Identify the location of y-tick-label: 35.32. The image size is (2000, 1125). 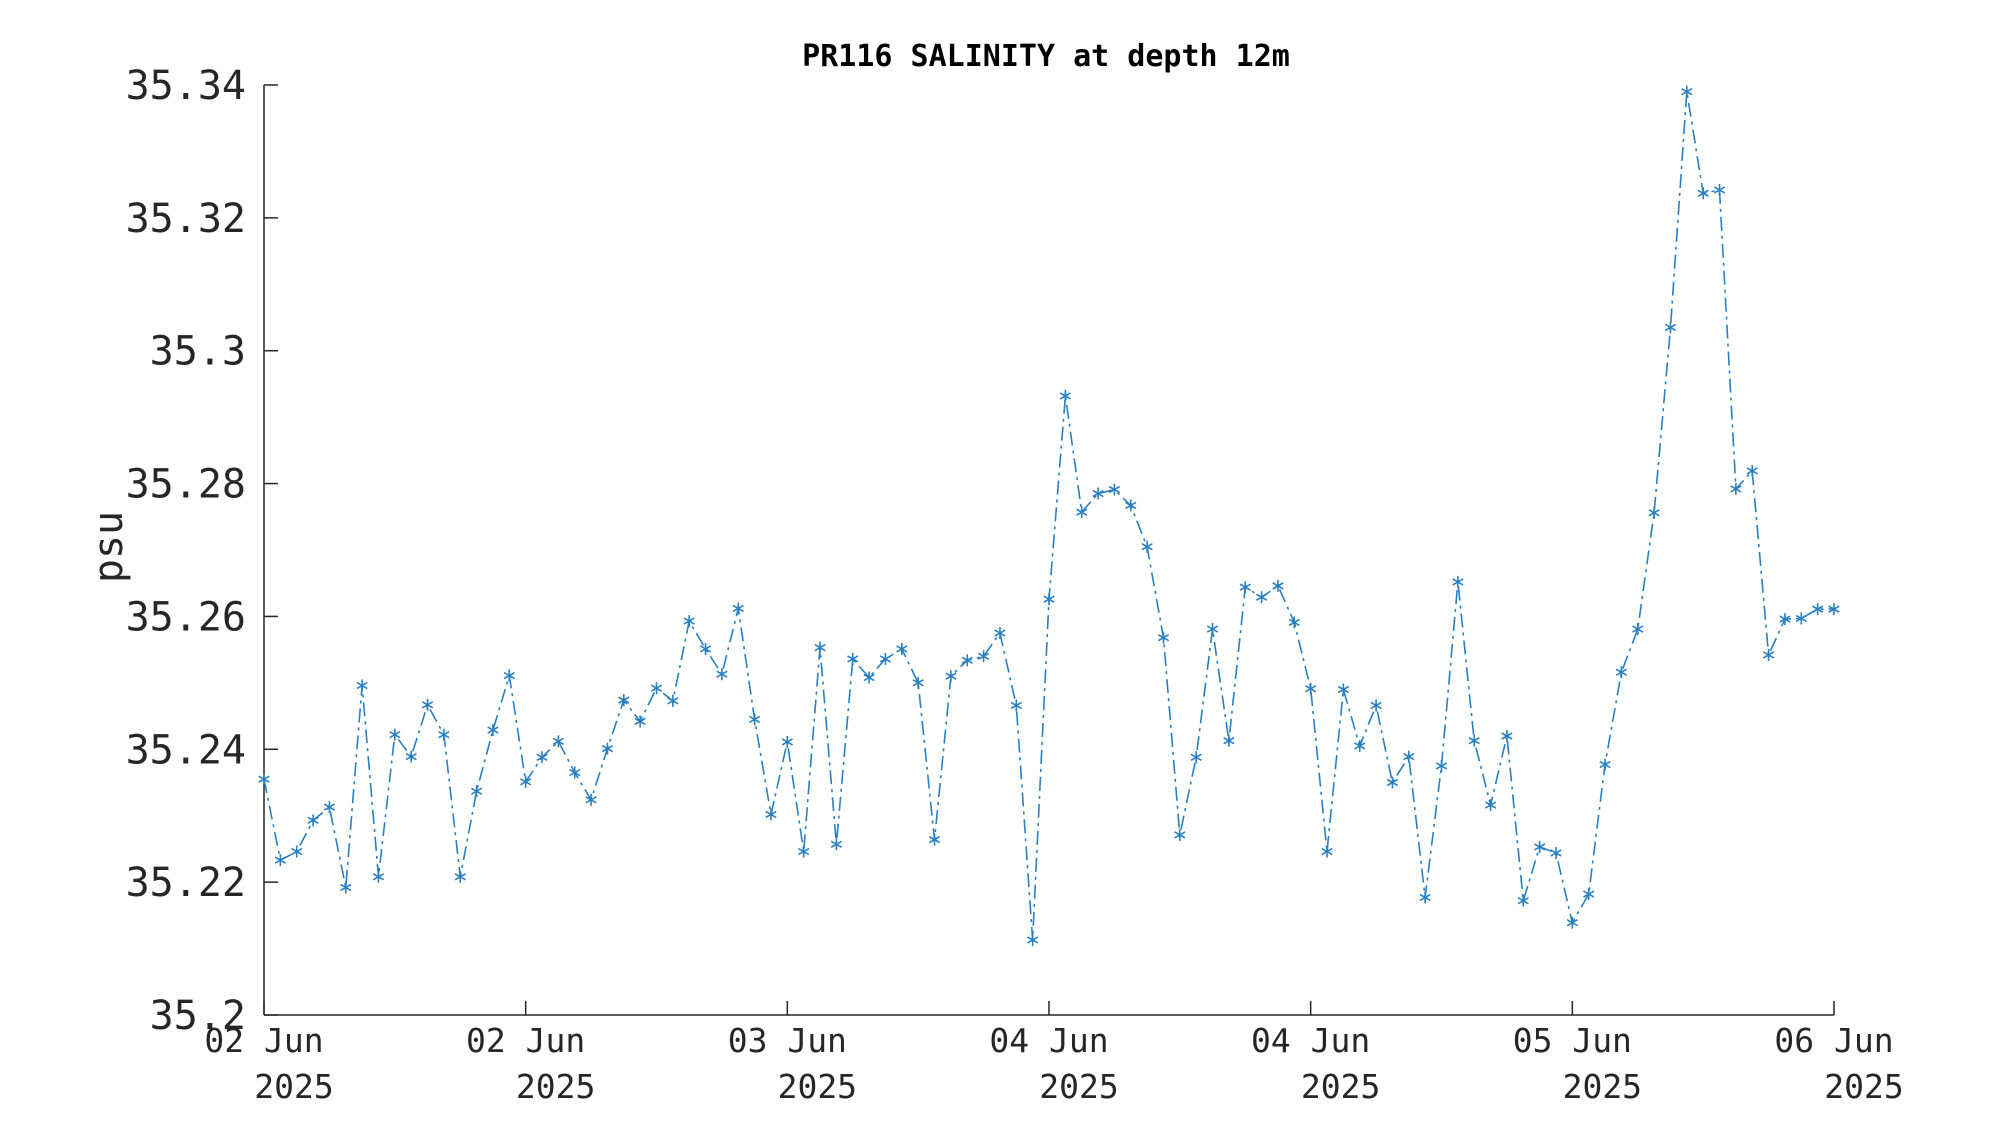
(186, 219).